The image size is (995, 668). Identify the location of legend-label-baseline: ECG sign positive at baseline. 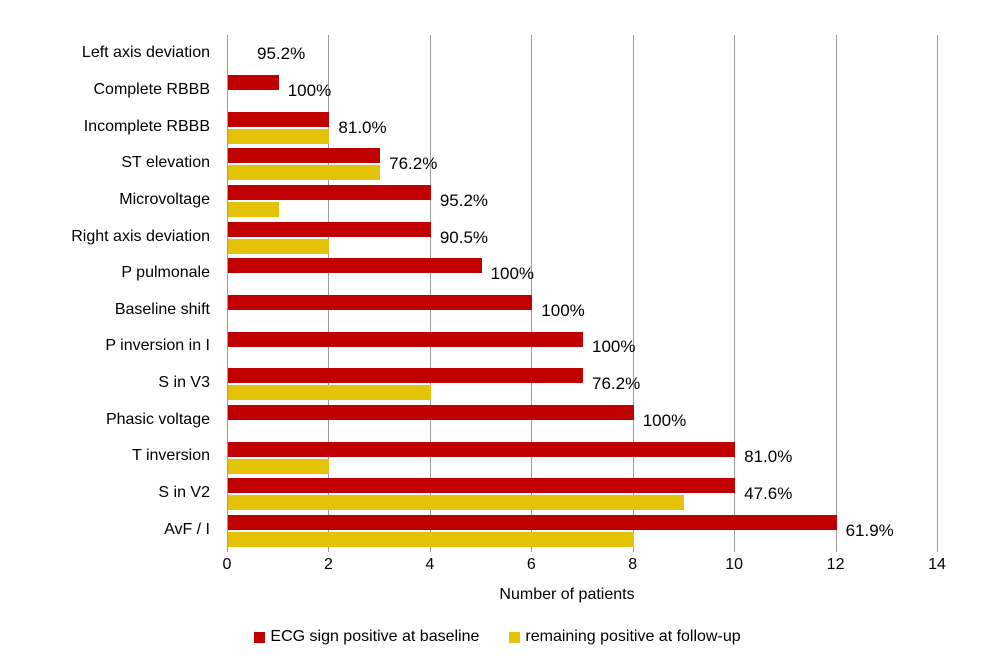
(375, 636).